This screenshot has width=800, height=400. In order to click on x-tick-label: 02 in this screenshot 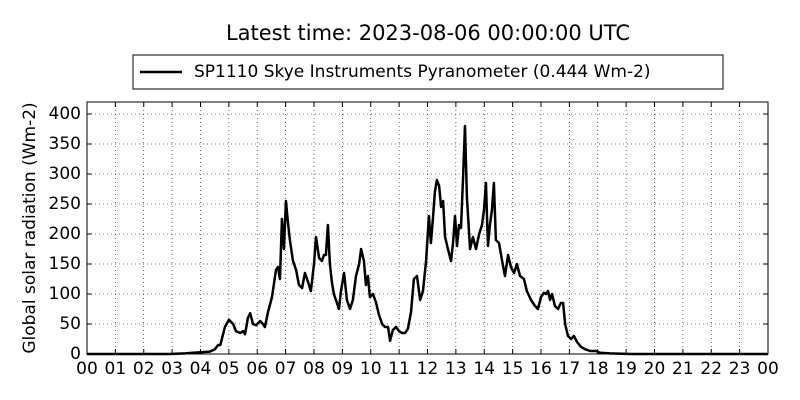, I will do `click(144, 369)`.